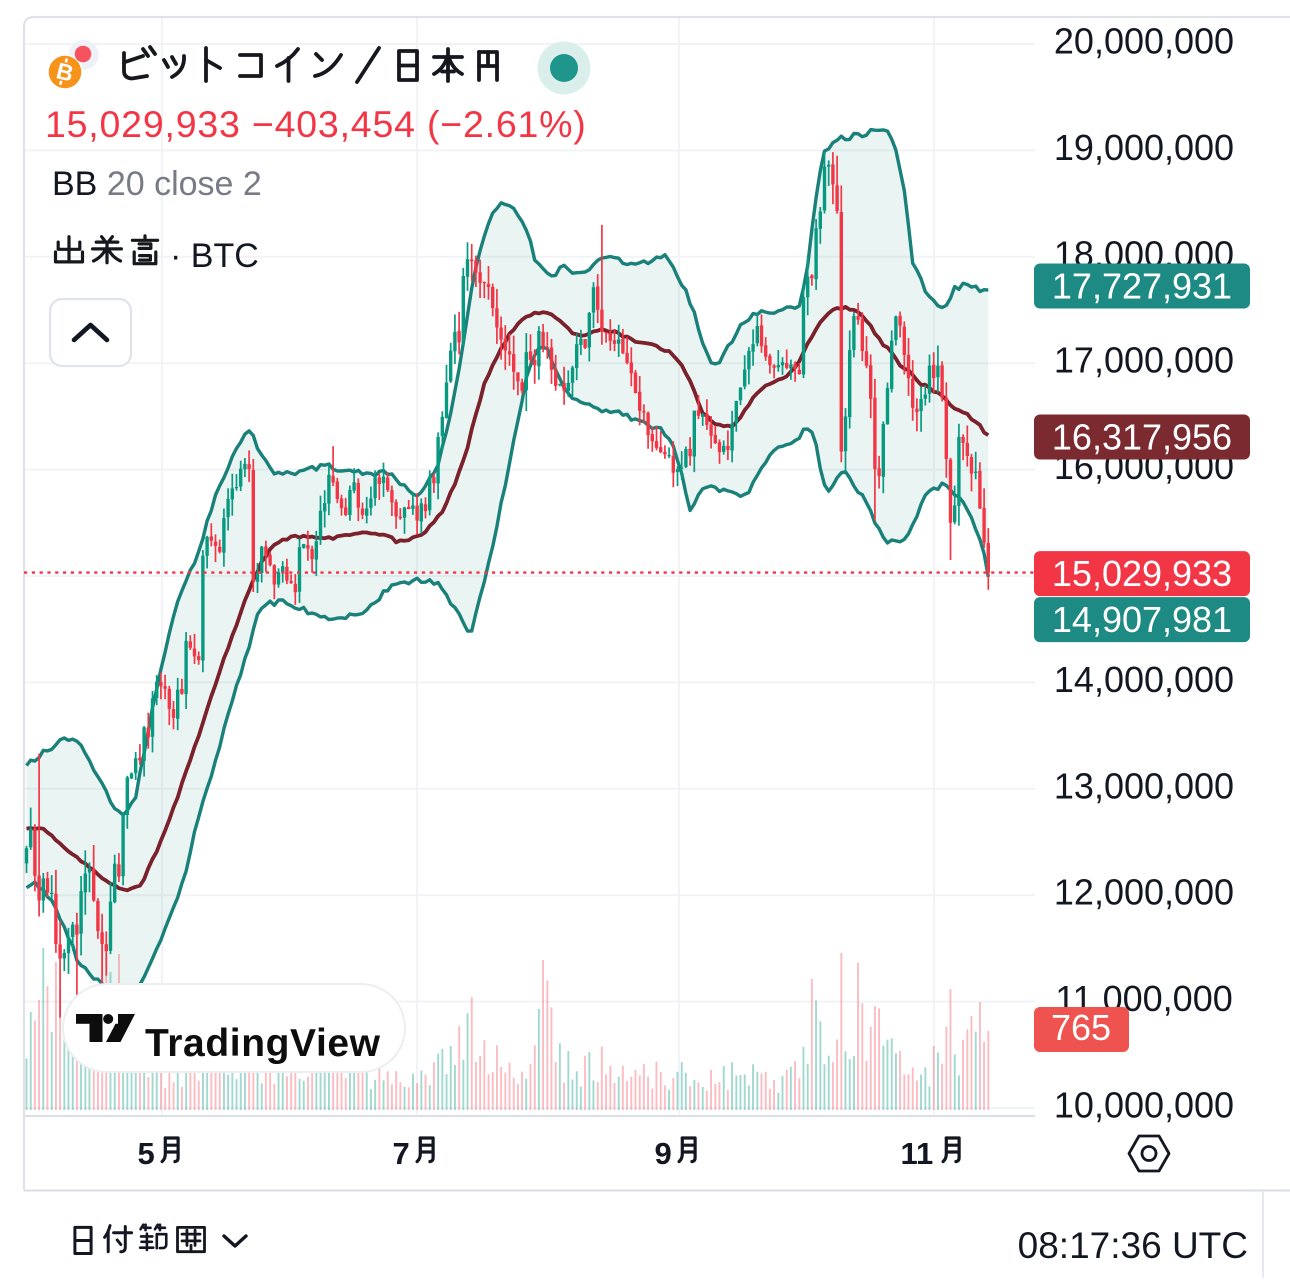 The height and width of the screenshot is (1283, 1290). Describe the element at coordinates (316, 124) in the screenshot. I see `svg-text: 15,029,933 −403,454 (−2.61%)` at that location.